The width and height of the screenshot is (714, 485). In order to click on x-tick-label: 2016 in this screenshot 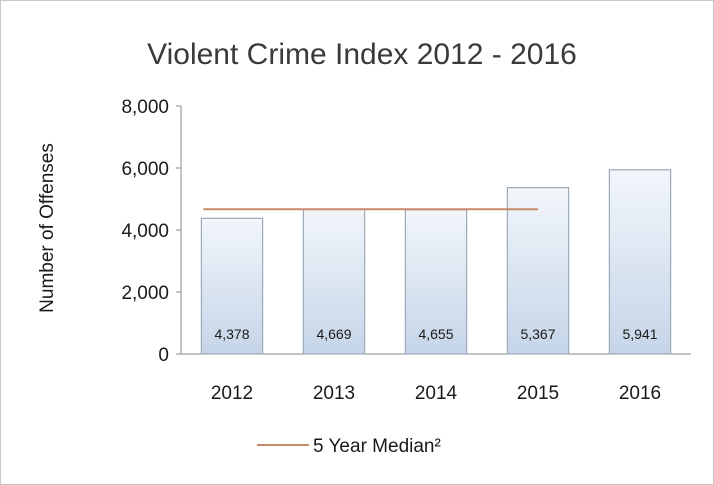, I will do `click(640, 393)`.